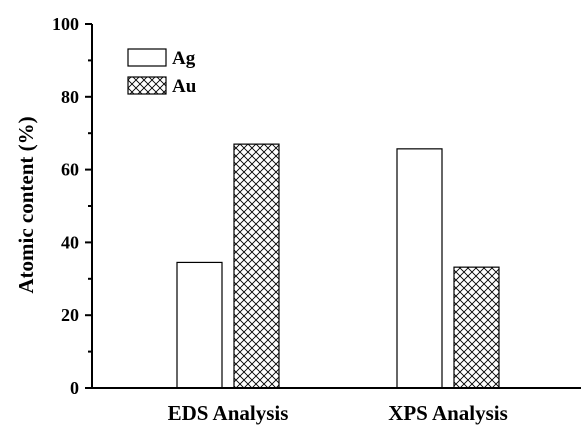  What do you see at coordinates (147, 57) in the screenshot?
I see `legend-swatch-ag` at bounding box center [147, 57].